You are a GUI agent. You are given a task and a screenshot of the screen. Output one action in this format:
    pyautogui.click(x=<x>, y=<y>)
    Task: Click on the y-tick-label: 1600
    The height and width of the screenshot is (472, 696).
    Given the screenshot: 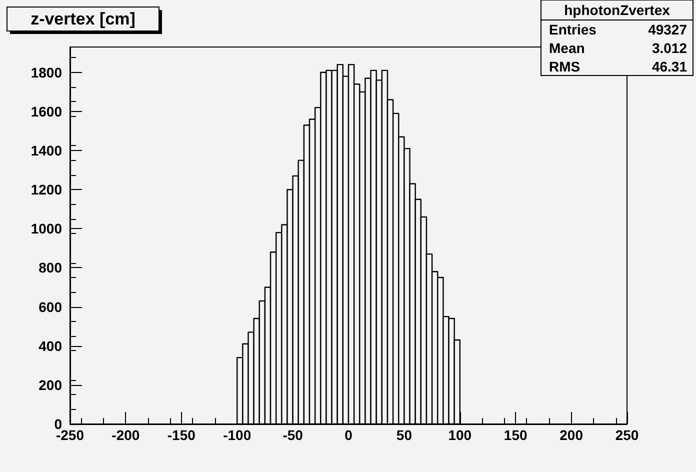 What is the action you would take?
    pyautogui.click(x=46, y=111)
    